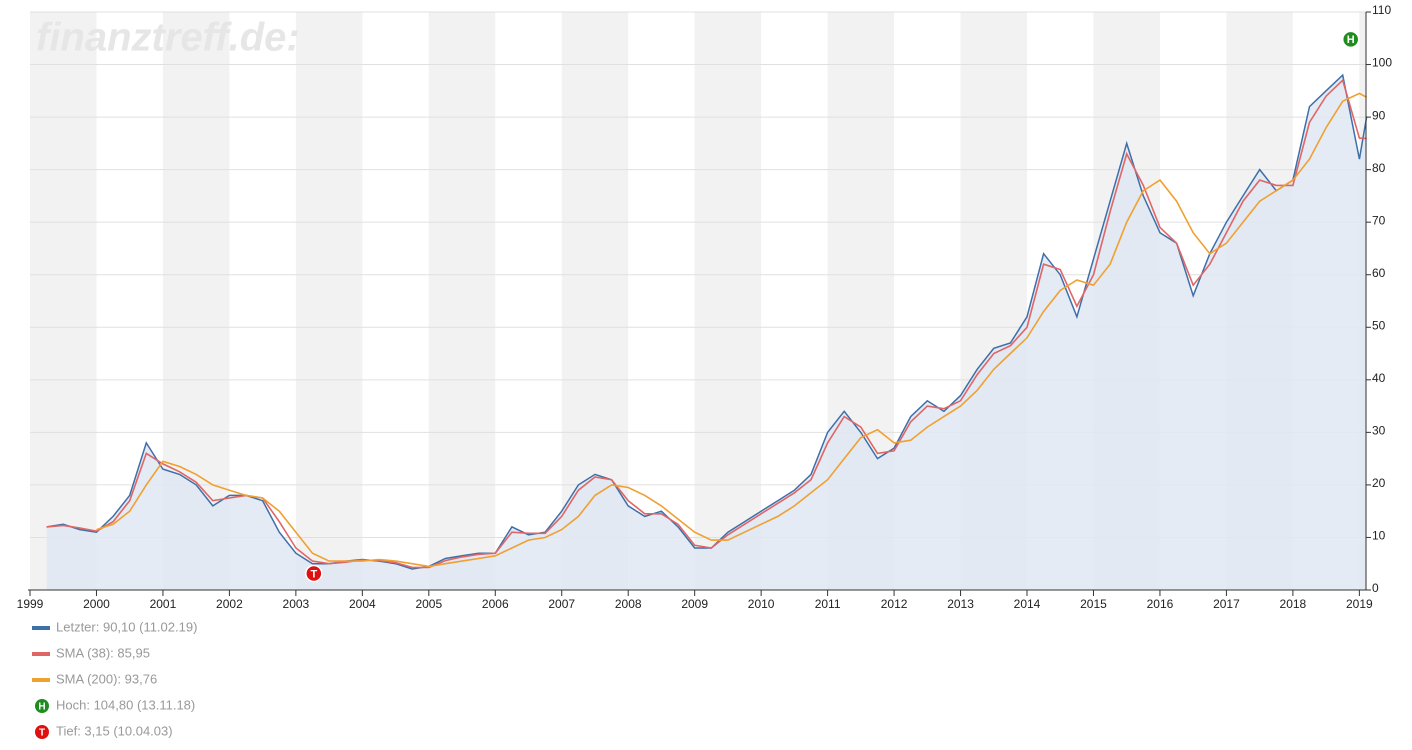 The image size is (1412, 750). I want to click on y-tick-label: 40, so click(1379, 378).